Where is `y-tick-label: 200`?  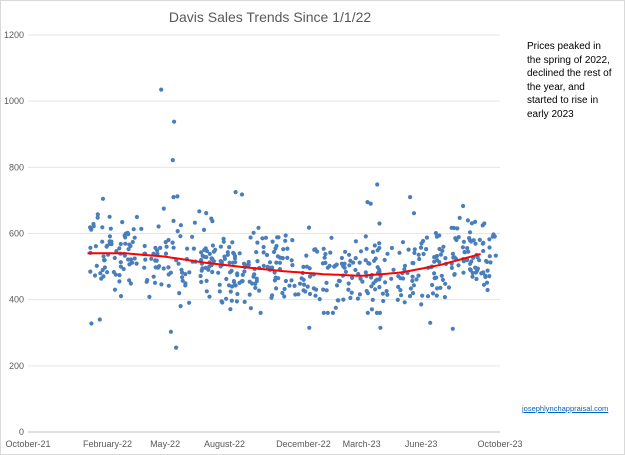 y-tick-label: 200 is located at coordinates (16, 366).